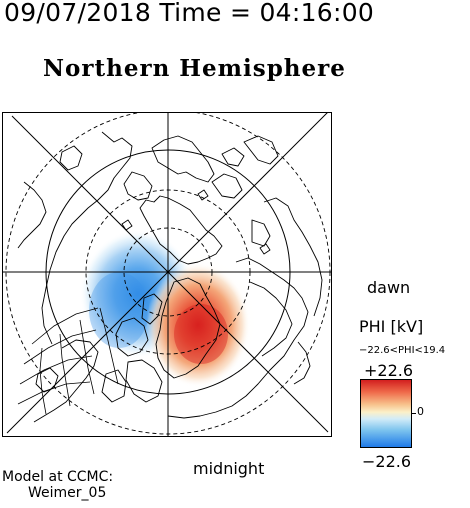 The width and height of the screenshot is (470, 508). I want to click on colorbar-title: PHI [kV], so click(391, 326).